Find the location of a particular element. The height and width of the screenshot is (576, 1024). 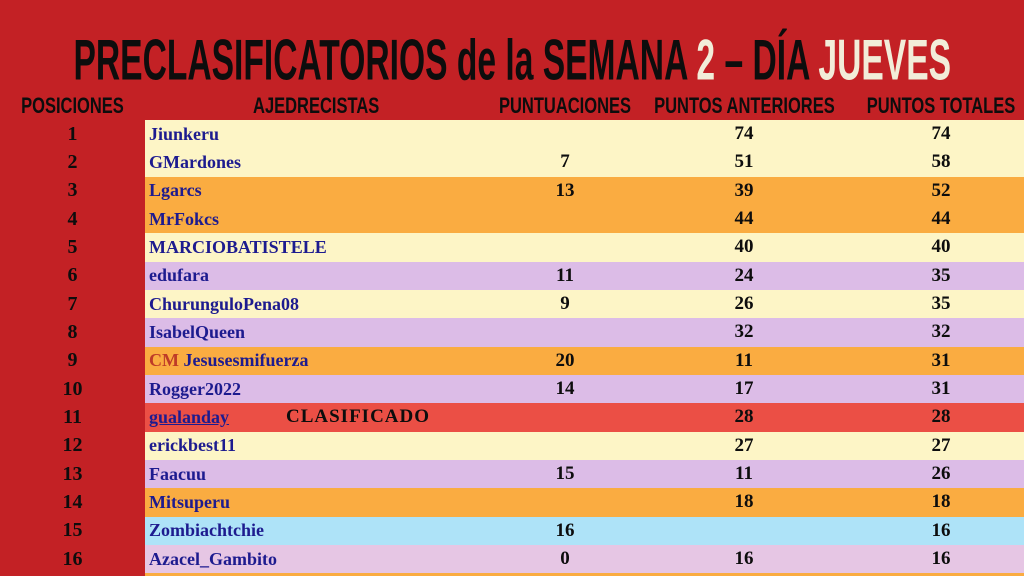

column-header-ajedrecistas: AJEDRECISTAS is located at coordinates (316, 105).